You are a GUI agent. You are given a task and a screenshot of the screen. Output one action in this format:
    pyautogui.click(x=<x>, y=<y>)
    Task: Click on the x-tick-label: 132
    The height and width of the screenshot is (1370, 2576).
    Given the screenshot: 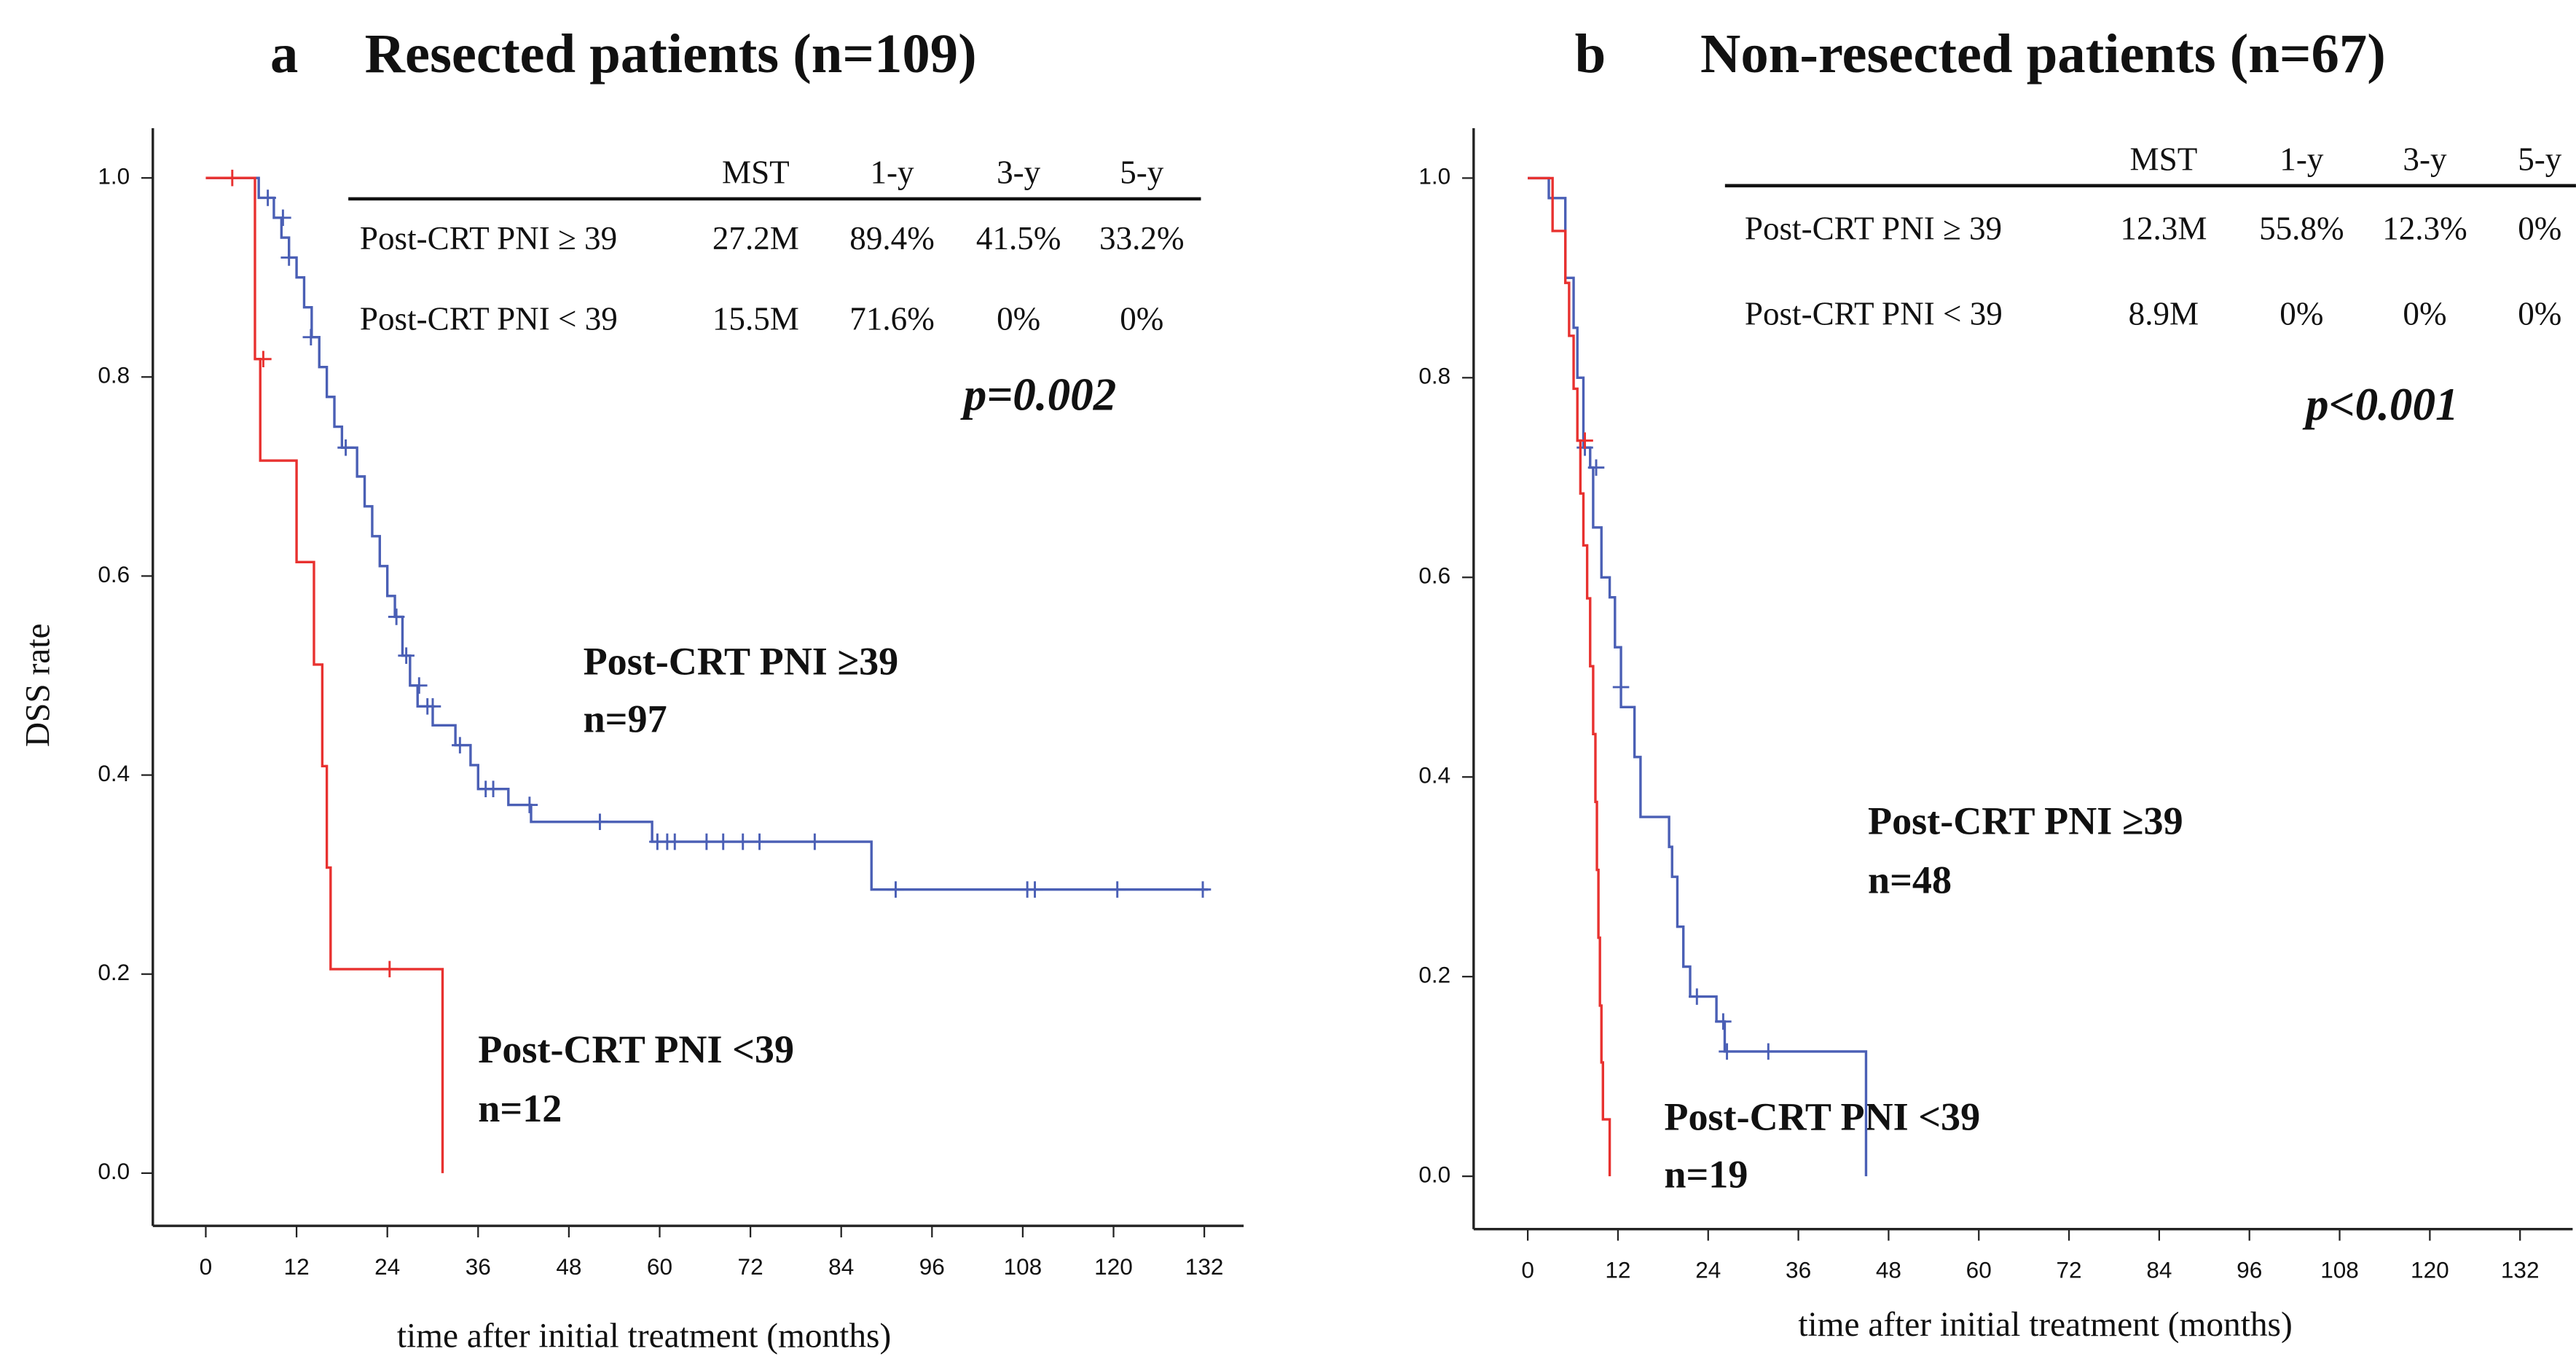 What is the action you would take?
    pyautogui.click(x=2520, y=1270)
    